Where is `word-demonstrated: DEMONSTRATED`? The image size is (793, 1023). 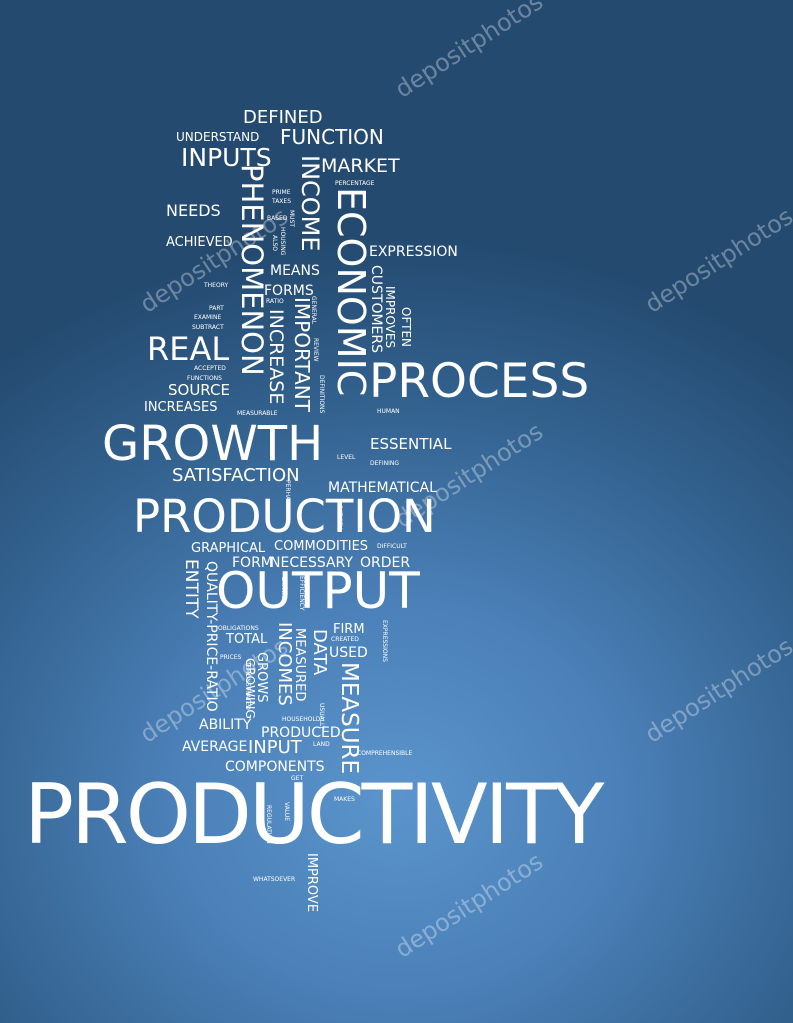 word-demonstrated: DEMONSTRATED is located at coordinates (247, 685).